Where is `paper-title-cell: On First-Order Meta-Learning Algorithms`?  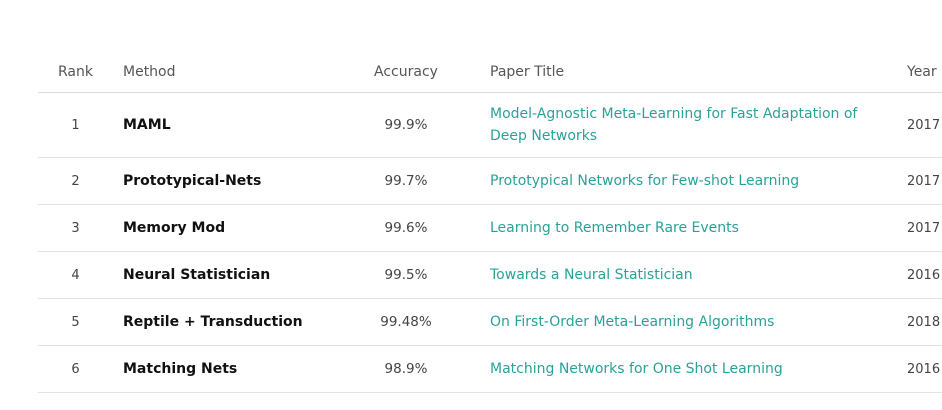 paper-title-cell: On First-Order Meta-Learning Algorithms is located at coordinates (681, 322).